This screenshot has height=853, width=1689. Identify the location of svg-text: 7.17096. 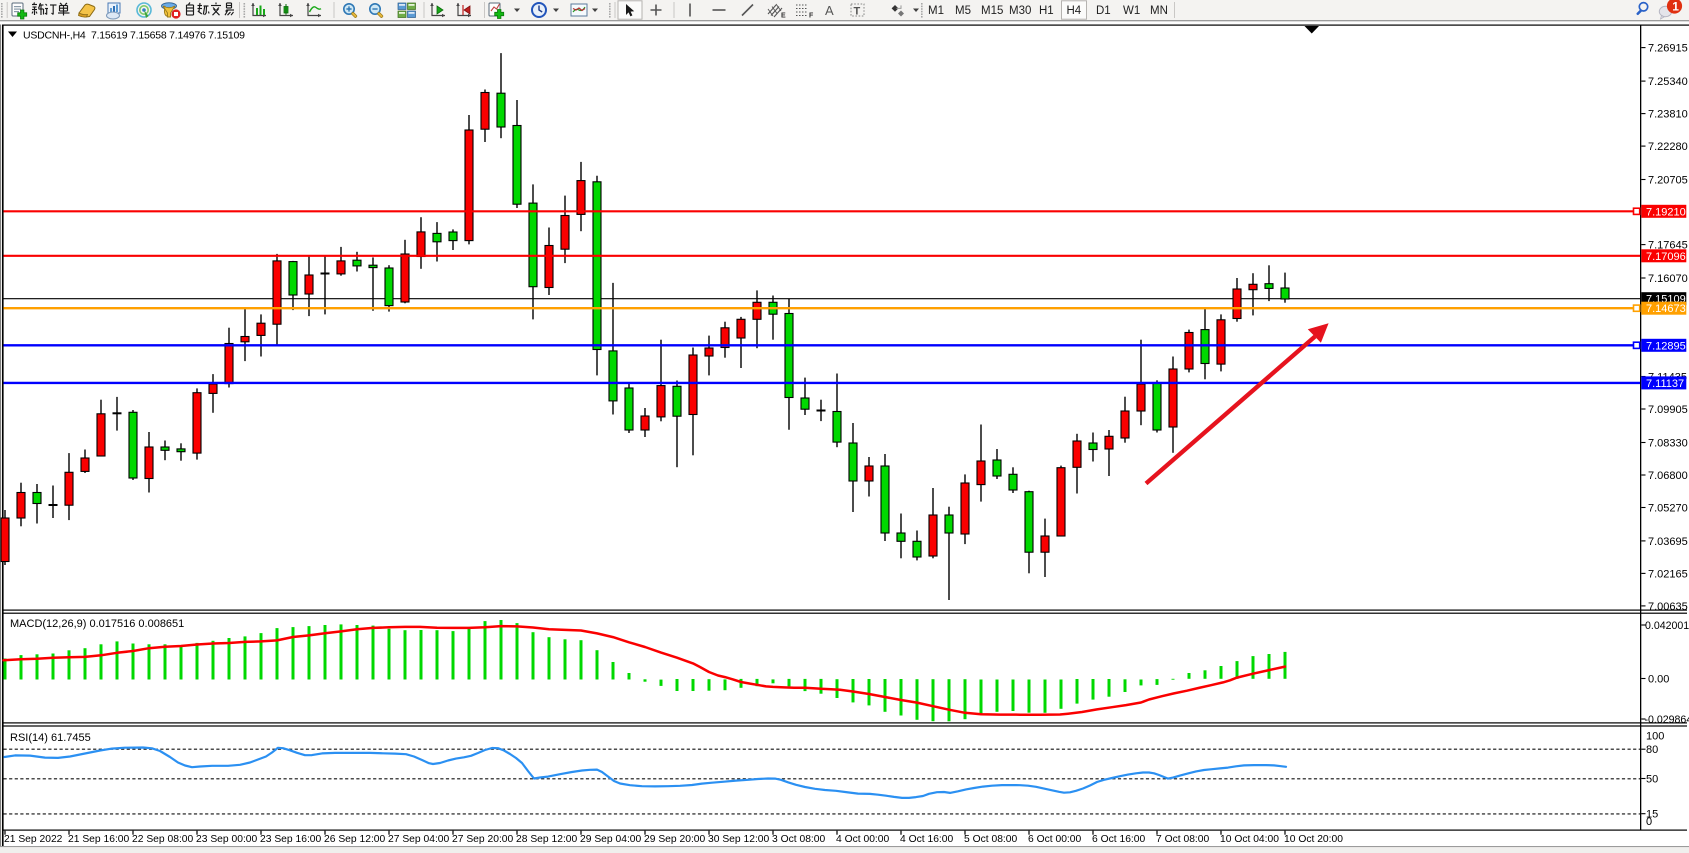
(1666, 257).